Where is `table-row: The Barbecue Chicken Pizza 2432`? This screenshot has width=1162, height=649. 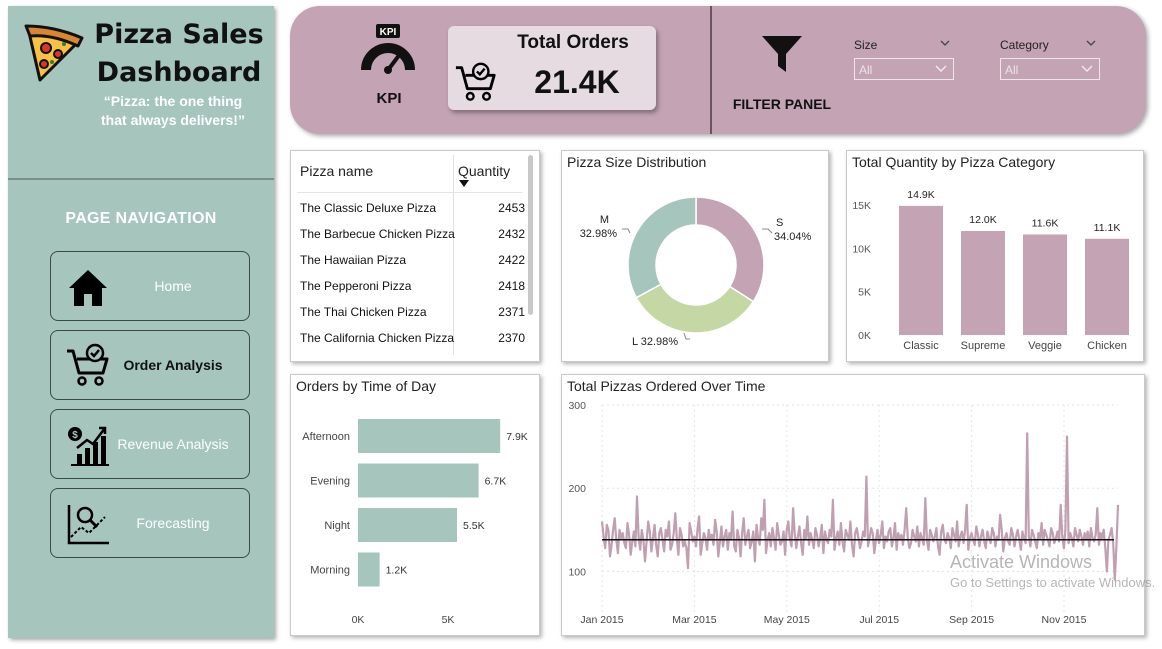 table-row: The Barbecue Chicken Pizza 2432 is located at coordinates (412, 236).